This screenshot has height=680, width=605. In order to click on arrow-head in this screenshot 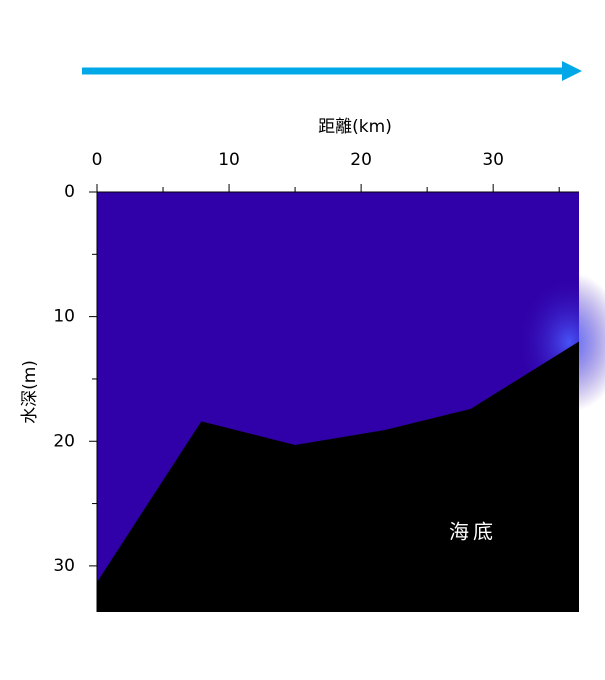, I will do `click(572, 71)`.